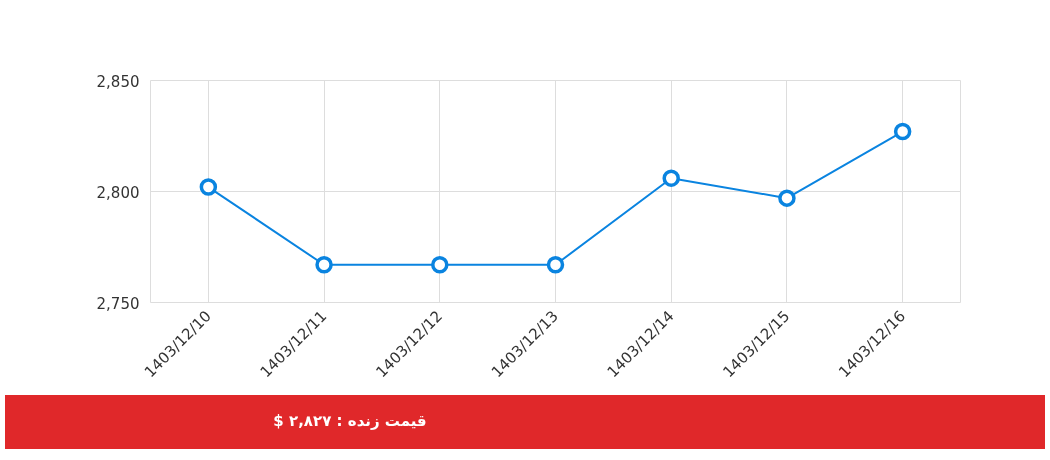 The height and width of the screenshot is (460, 1050). What do you see at coordinates (118, 192) in the screenshot?
I see `y-tick-label: 2,800` at bounding box center [118, 192].